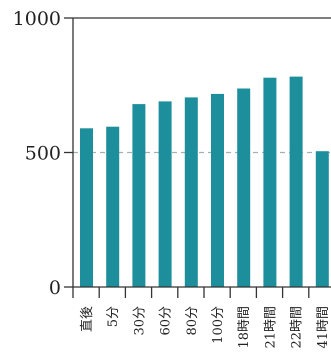 The height and width of the screenshot is (359, 331). Describe the element at coordinates (139, 321) in the screenshot. I see `x-tick-label: 30分` at that location.